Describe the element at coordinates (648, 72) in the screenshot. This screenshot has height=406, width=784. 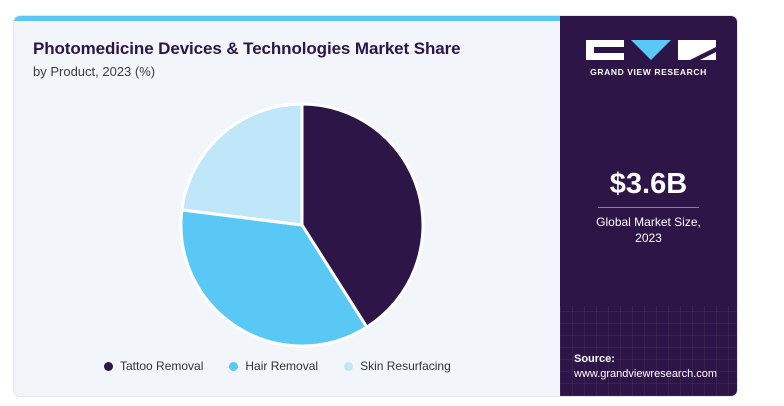
I see `brand-name: GRAND VIEW RESEARCH` at that location.